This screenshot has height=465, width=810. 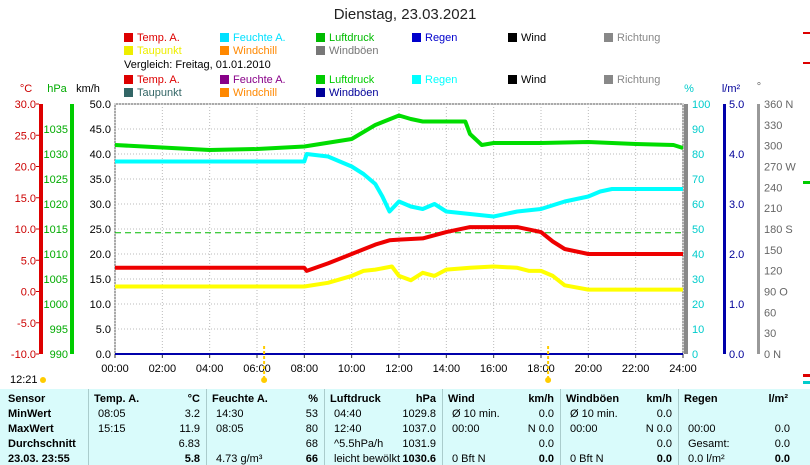 I want to click on page-title: Dienstag, 23.03.2021, so click(x=405, y=14).